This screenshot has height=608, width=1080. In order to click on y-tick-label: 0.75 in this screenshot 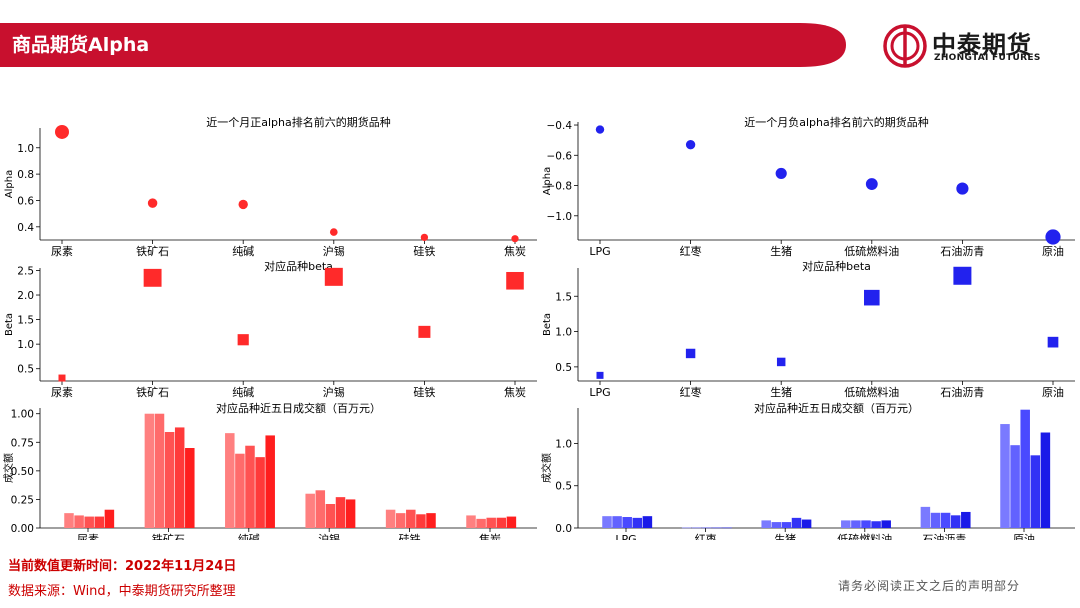, I will do `click(22, 443)`.